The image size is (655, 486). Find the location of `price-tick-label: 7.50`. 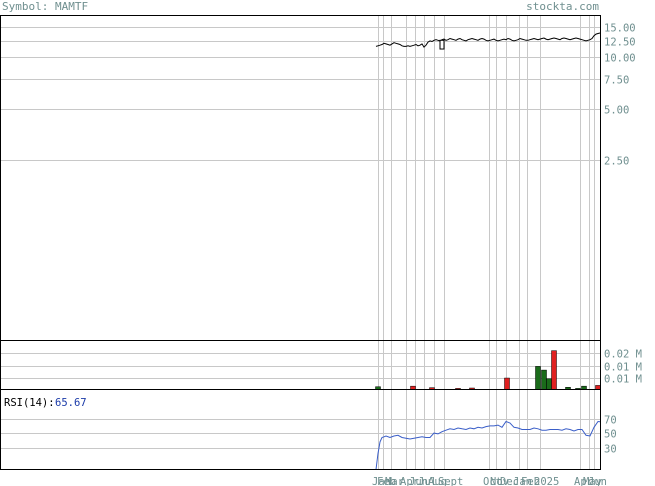

price-tick-label: 7.50 is located at coordinates (616, 81).